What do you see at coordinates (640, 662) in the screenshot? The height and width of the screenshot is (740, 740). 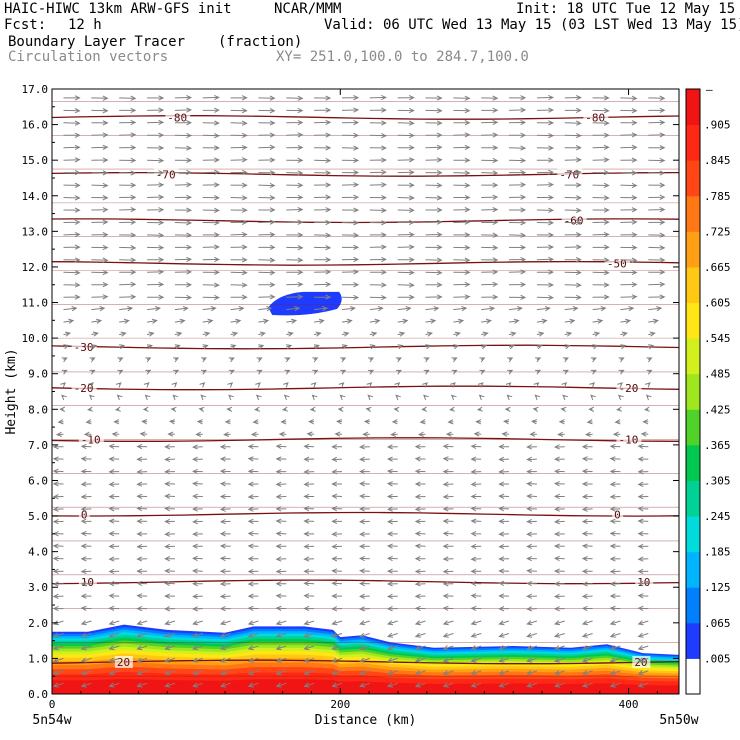 I see `isotherm-label: 20` at bounding box center [640, 662].